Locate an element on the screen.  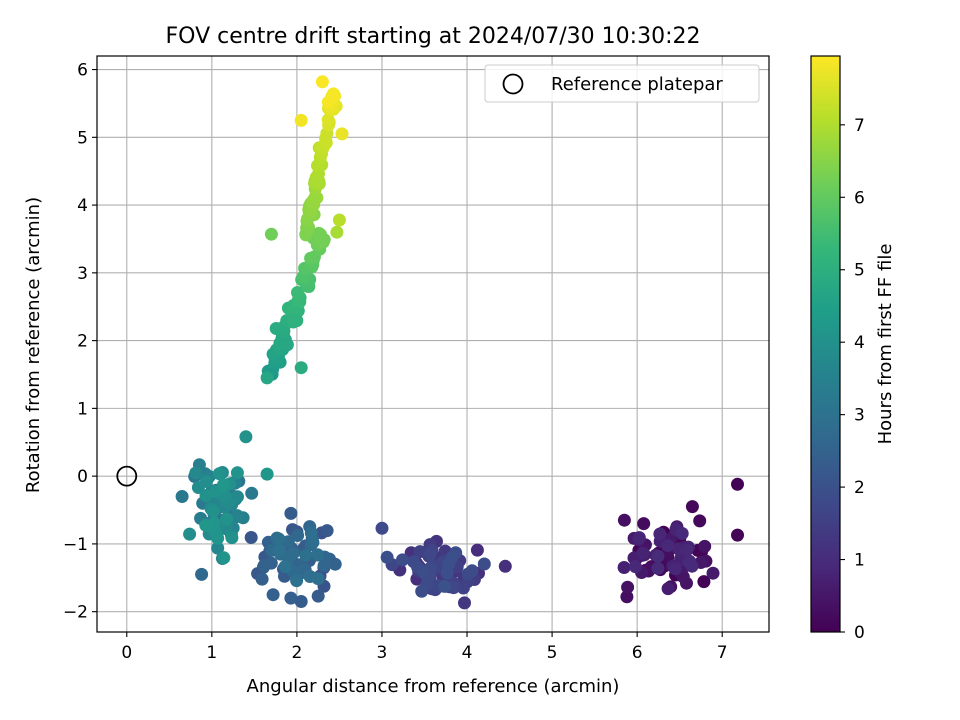
colorbar-tick-label: 0 is located at coordinates (859, 633).